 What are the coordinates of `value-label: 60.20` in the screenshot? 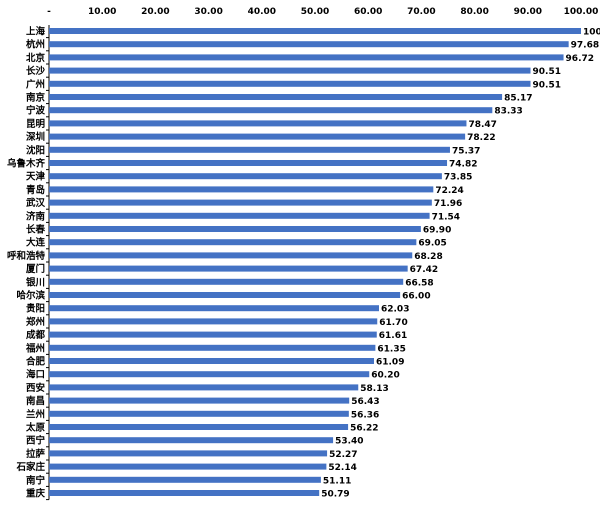 It's located at (385, 376).